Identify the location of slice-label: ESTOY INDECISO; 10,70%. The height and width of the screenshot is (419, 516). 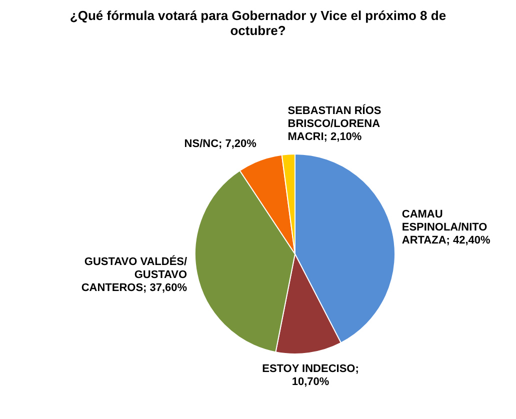
(310, 375).